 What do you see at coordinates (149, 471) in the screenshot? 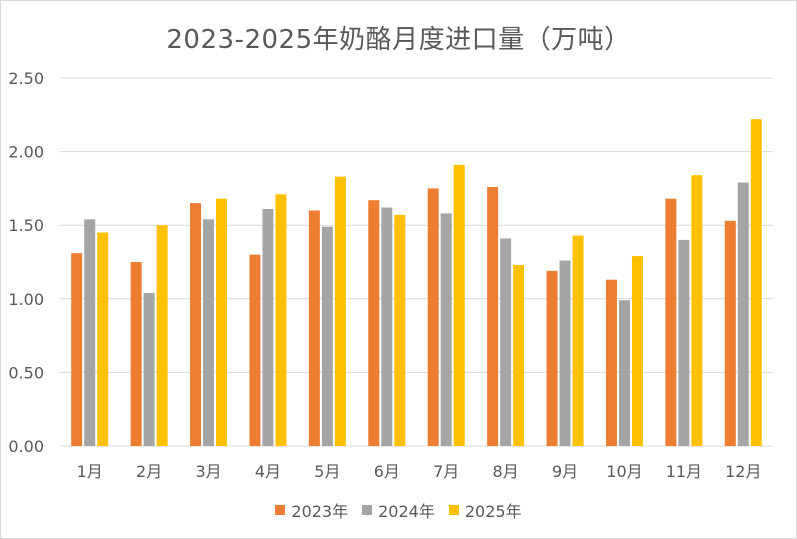
I see `x-tick-label: 2月` at bounding box center [149, 471].